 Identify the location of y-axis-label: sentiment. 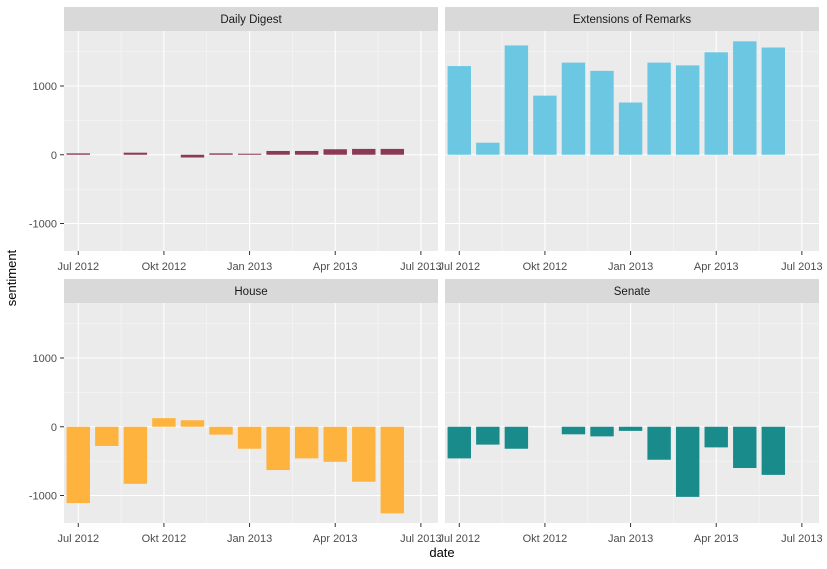
(11, 277).